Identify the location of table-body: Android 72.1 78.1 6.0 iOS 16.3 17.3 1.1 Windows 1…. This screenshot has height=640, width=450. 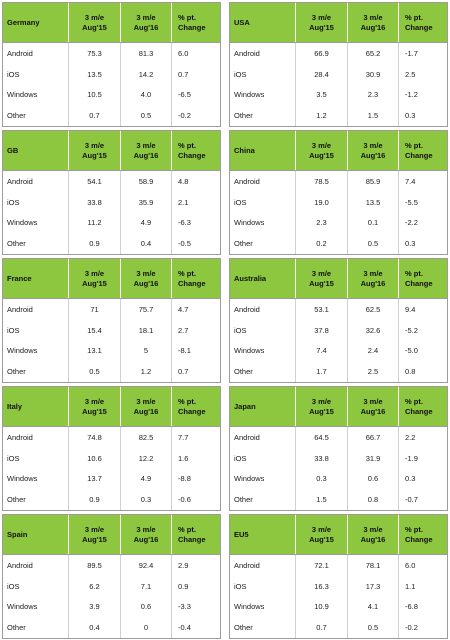
(338, 596).